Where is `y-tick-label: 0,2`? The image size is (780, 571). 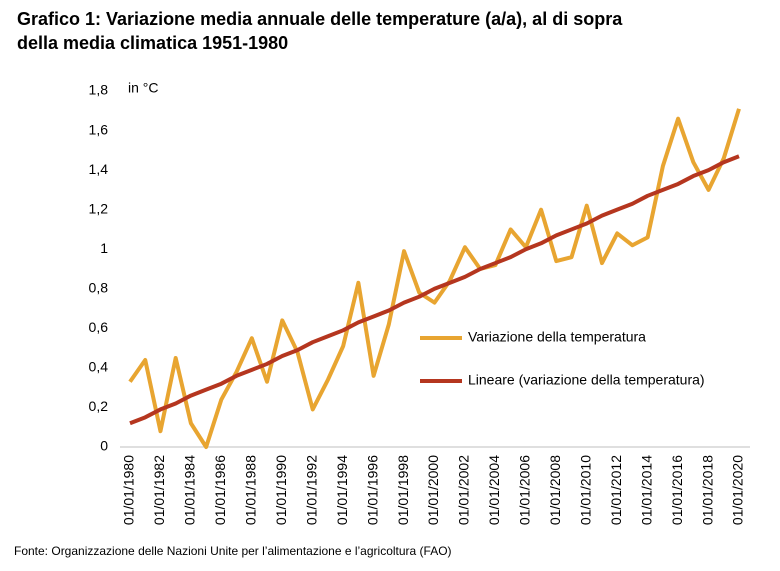
y-tick-label: 0,2 is located at coordinates (99, 406).